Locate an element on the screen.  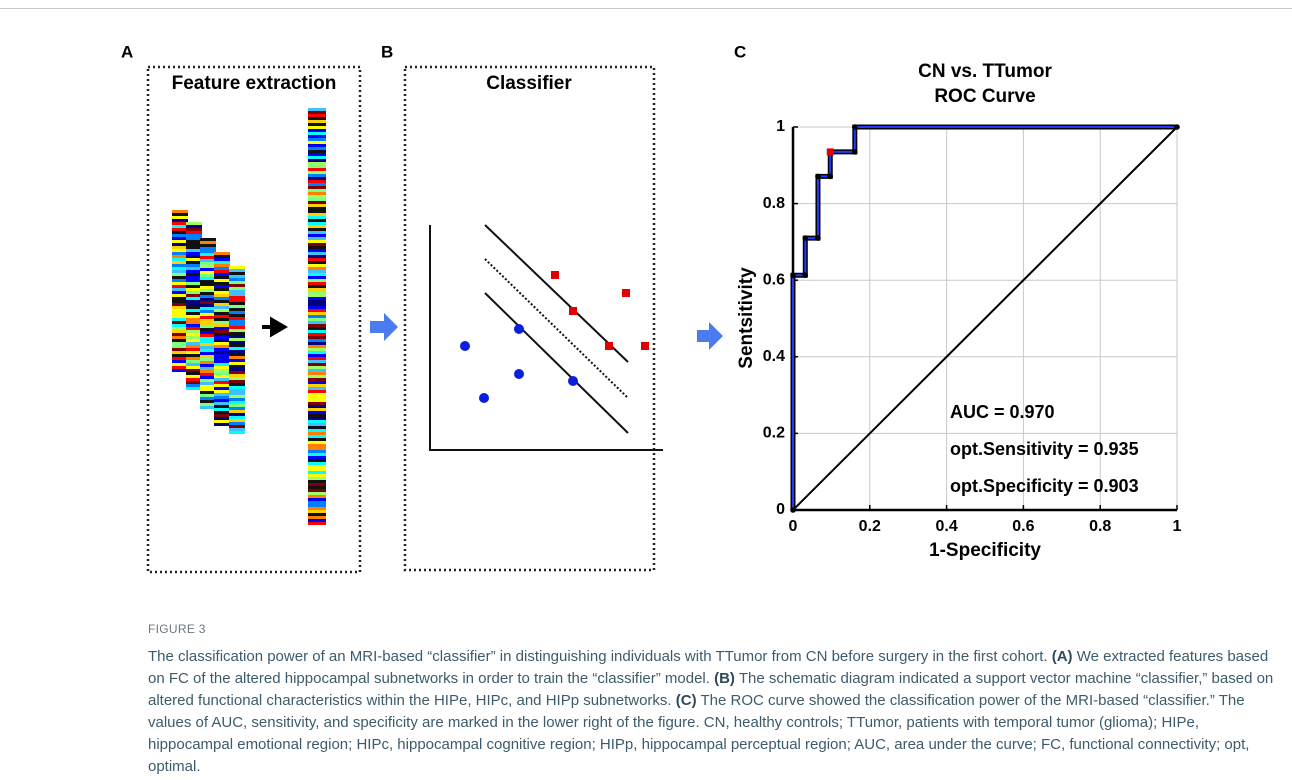
square is located at coordinates (645, 346).